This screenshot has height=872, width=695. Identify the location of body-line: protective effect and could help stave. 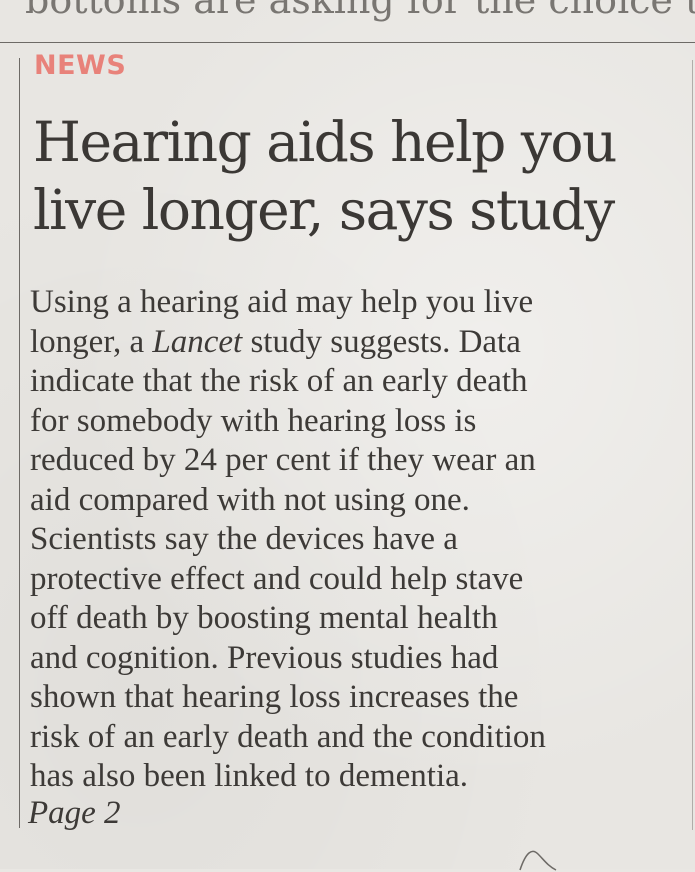
(277, 578).